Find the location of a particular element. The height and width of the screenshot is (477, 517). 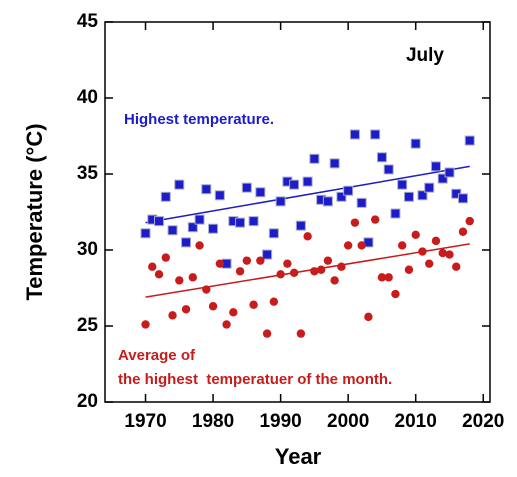

y-tick-label: 25 is located at coordinates (88, 325).